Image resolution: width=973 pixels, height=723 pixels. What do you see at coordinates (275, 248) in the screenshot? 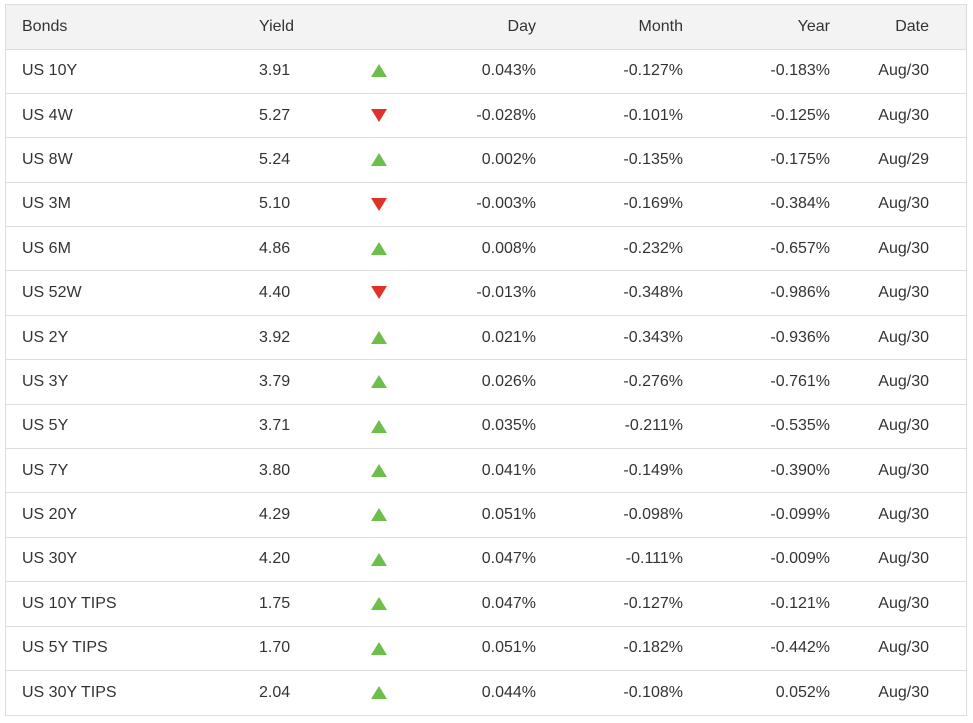
I see `yield-value: 4.86` at bounding box center [275, 248].